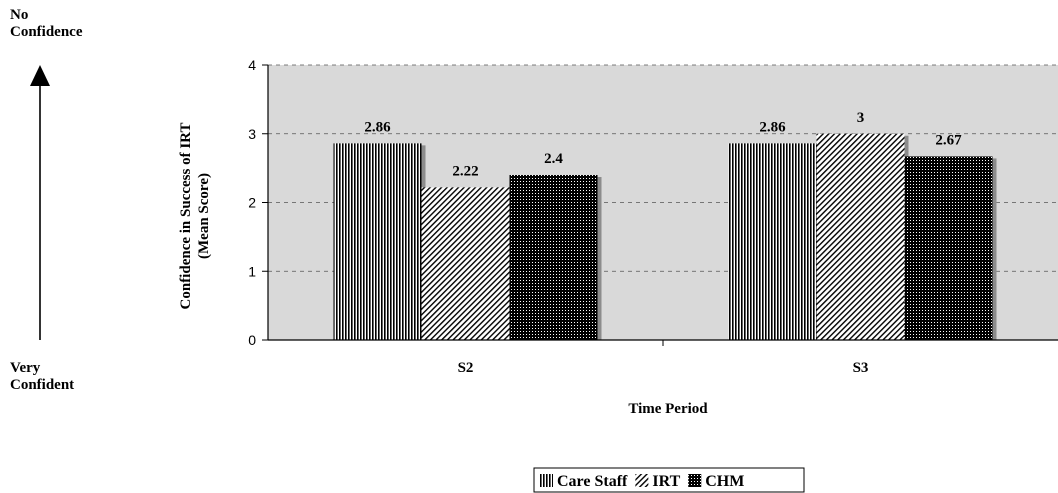 This screenshot has width=1058, height=493. Describe the element at coordinates (252, 271) in the screenshot. I see `y-tick-label: 1` at that location.